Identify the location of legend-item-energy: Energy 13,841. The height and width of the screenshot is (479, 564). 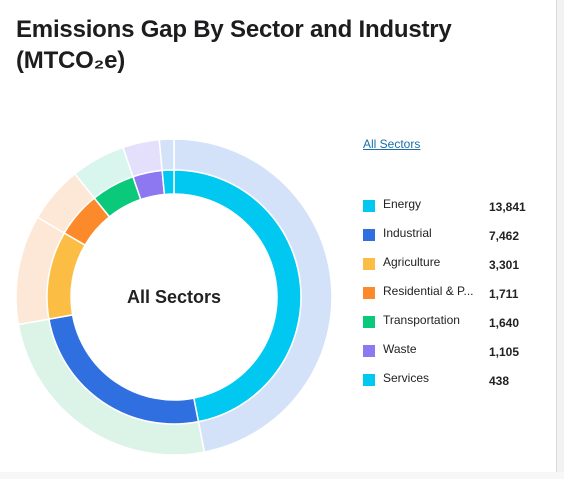
(453, 210).